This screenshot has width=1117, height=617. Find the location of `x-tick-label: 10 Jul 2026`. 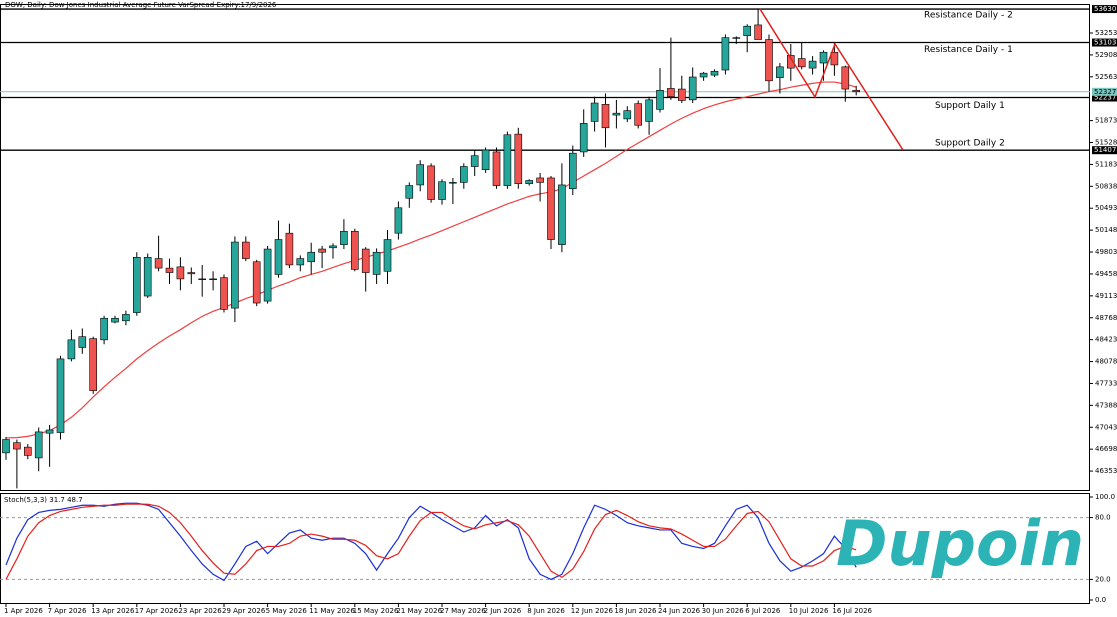

x-tick-label: 10 Jul 2026 is located at coordinates (809, 611).